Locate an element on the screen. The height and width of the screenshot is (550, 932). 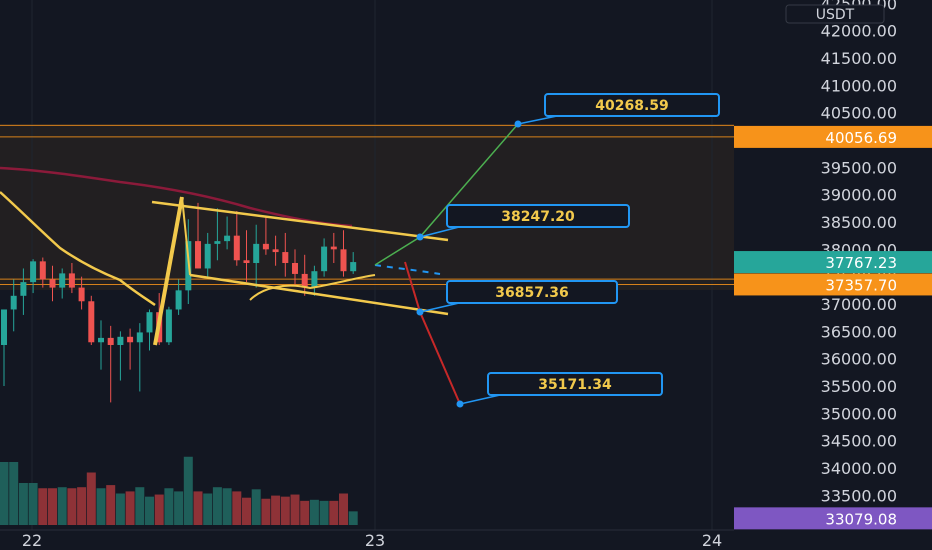
volume-bars is located at coordinates (179, 490).